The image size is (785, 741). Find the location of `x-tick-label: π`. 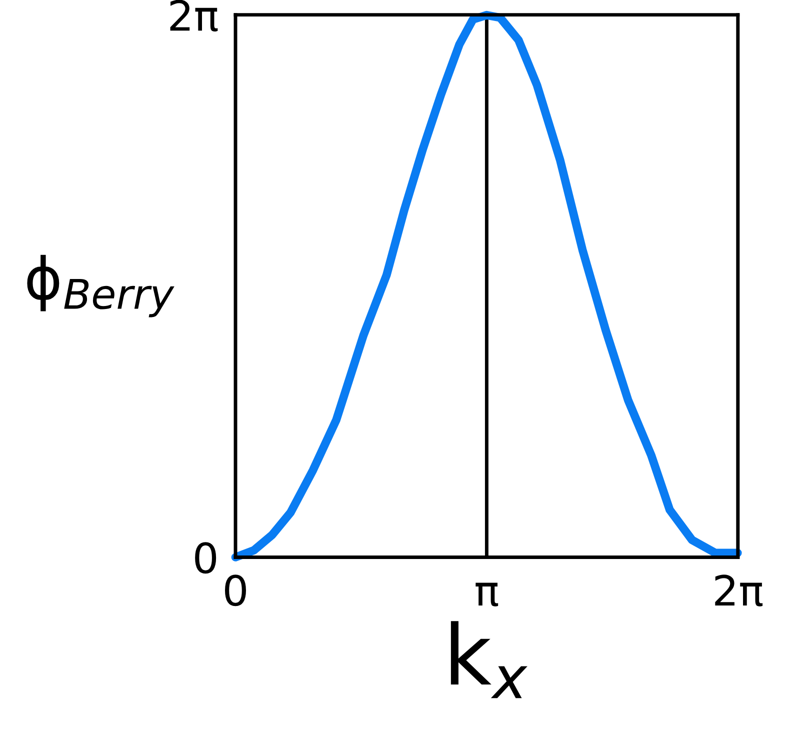

x-tick-label: π is located at coordinates (487, 594).